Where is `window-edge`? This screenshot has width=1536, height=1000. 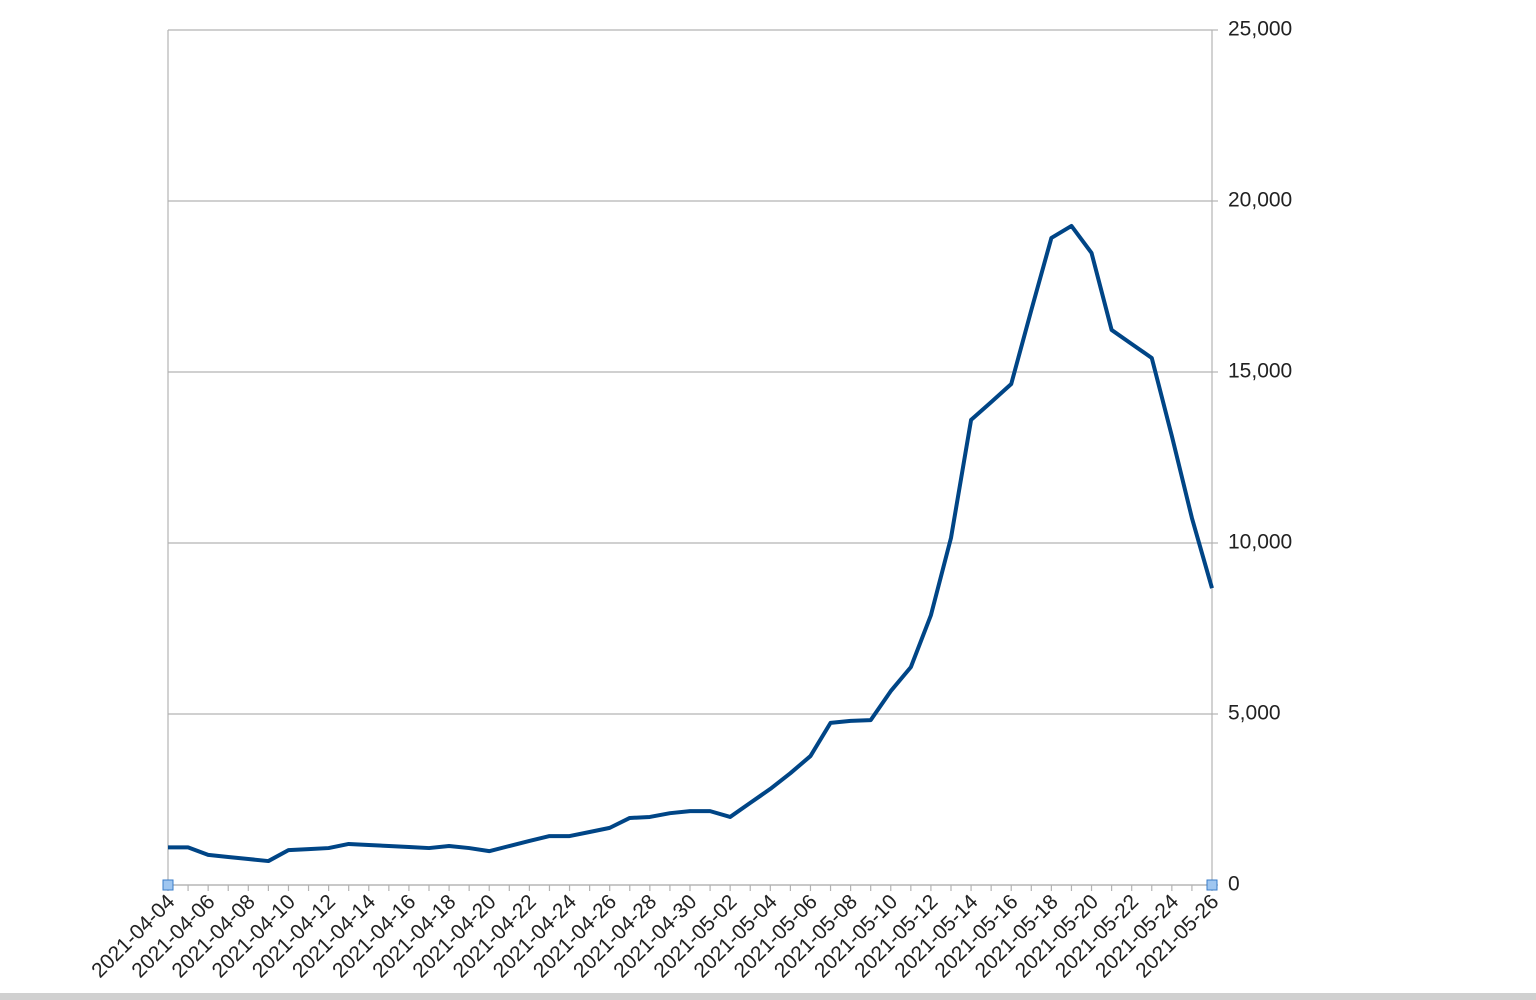 window-edge is located at coordinates (768, 996).